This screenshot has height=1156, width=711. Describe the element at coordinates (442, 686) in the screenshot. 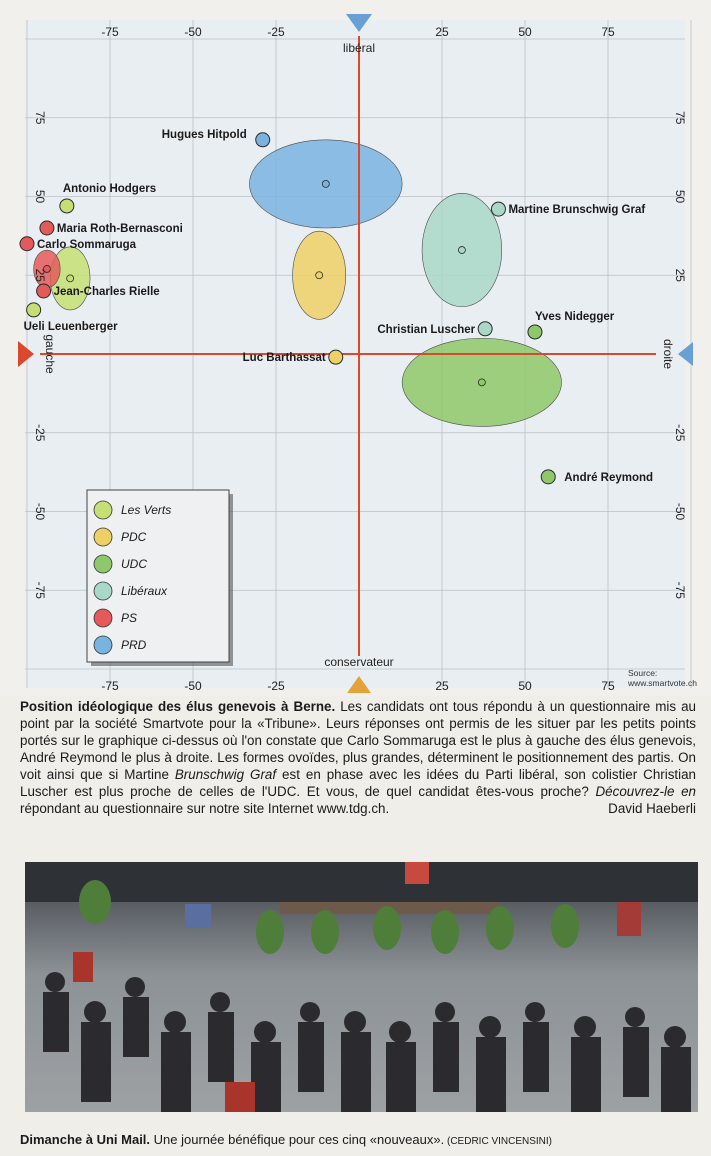

I see `tick-label-bottom: 25` at that location.